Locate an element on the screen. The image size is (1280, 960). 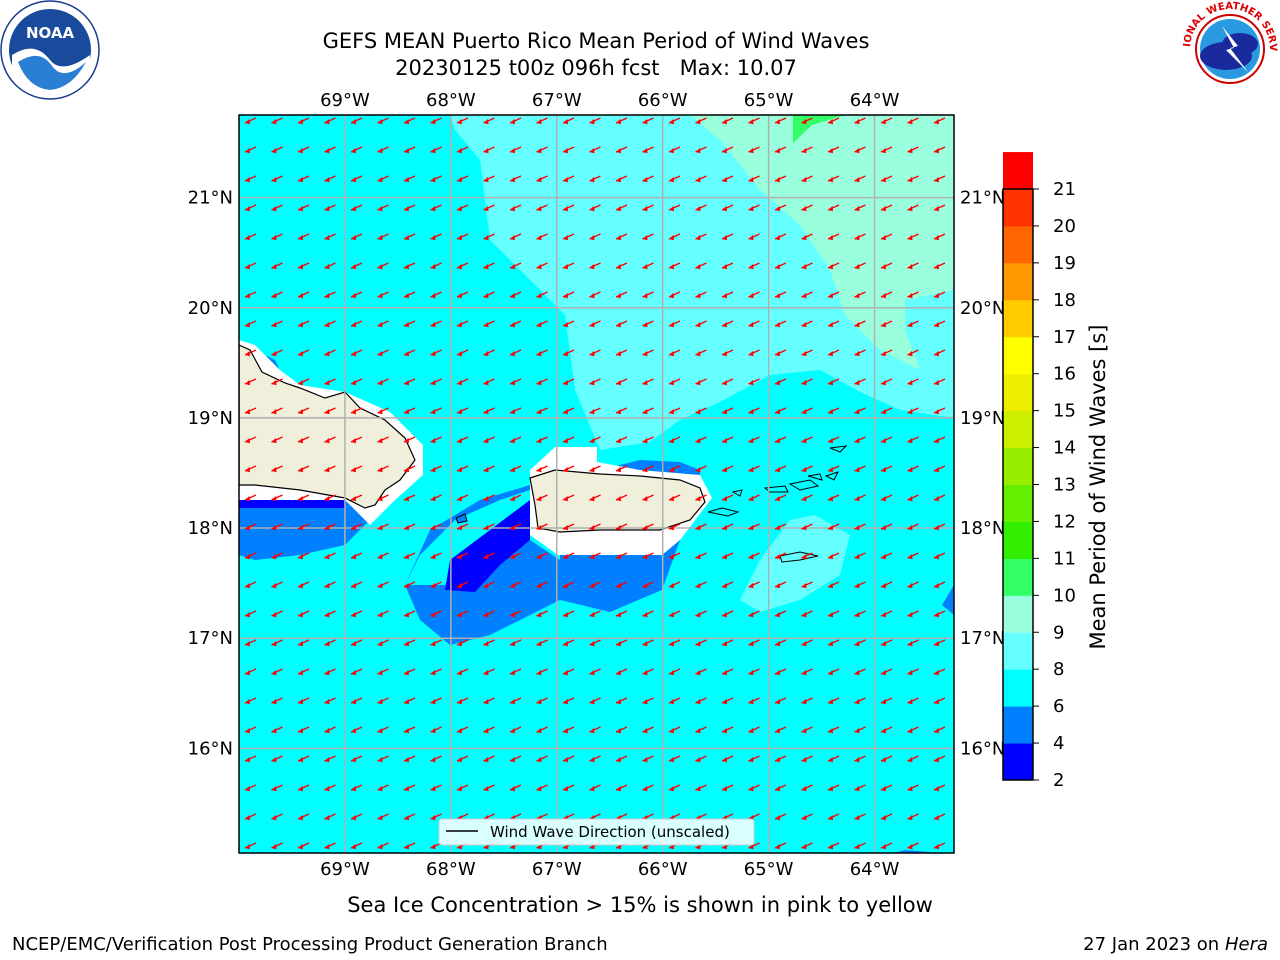
colorbar-segment is located at coordinates (1018, 762).